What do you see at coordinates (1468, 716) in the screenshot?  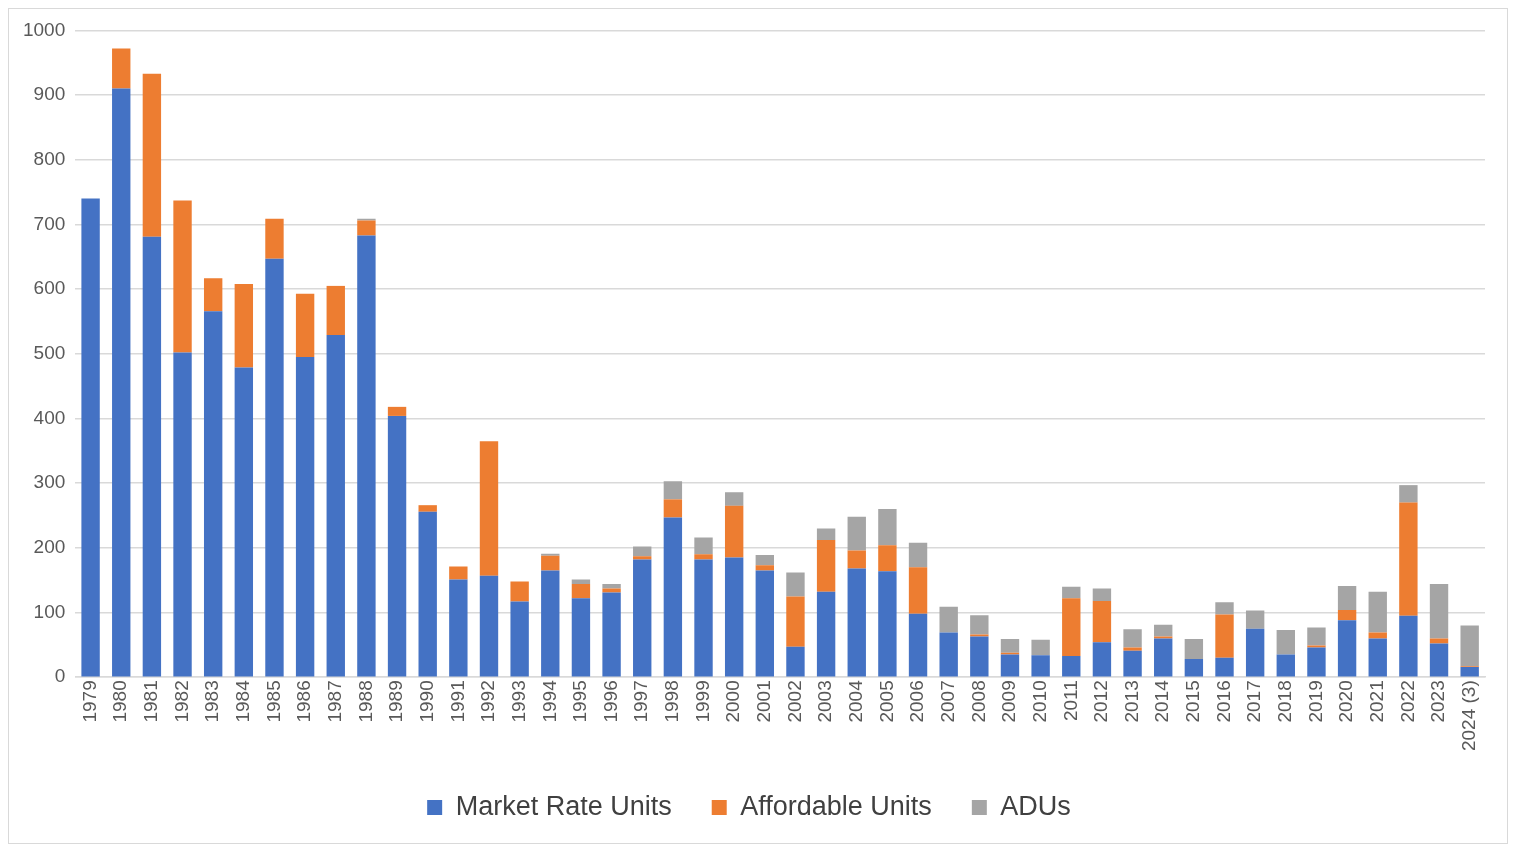 I see `x-tick-label: 2024 (3)` at bounding box center [1468, 716].